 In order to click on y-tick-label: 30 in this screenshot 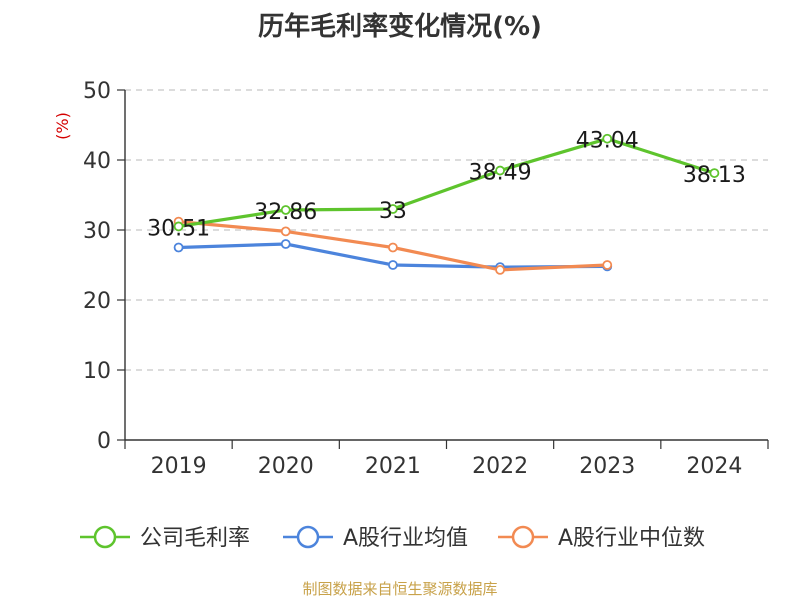, I will do `click(97, 231)`.